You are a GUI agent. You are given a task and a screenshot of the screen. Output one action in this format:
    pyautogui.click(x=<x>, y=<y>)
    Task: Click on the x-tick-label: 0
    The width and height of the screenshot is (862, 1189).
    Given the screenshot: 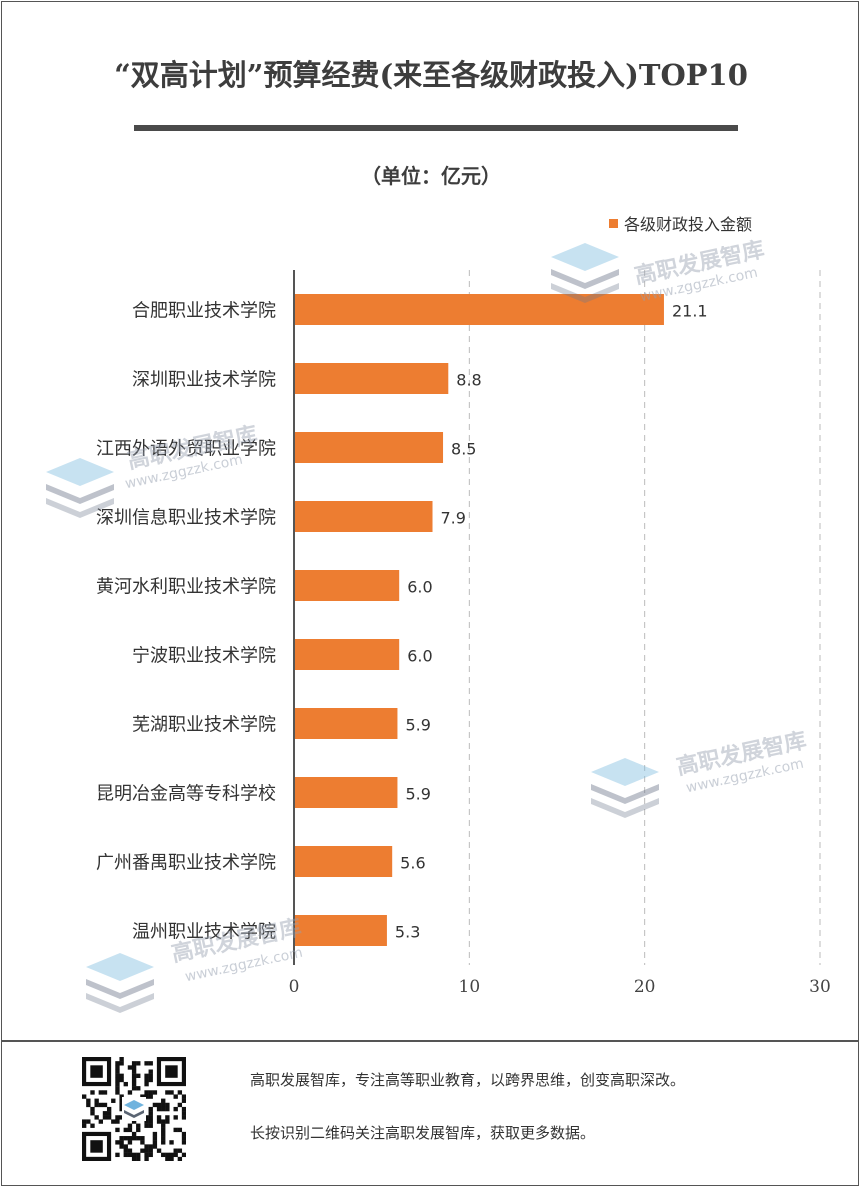 What is the action you would take?
    pyautogui.click(x=294, y=987)
    